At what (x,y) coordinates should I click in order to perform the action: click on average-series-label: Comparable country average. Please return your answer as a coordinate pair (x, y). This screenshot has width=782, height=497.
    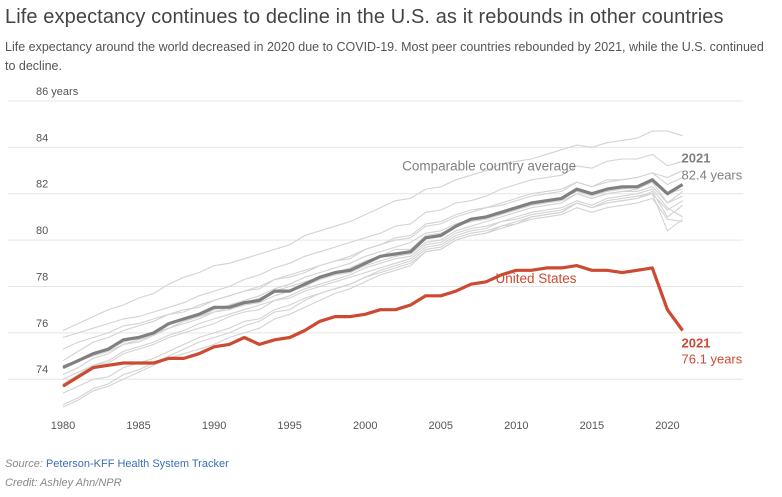
    Looking at the image, I should click on (489, 166).